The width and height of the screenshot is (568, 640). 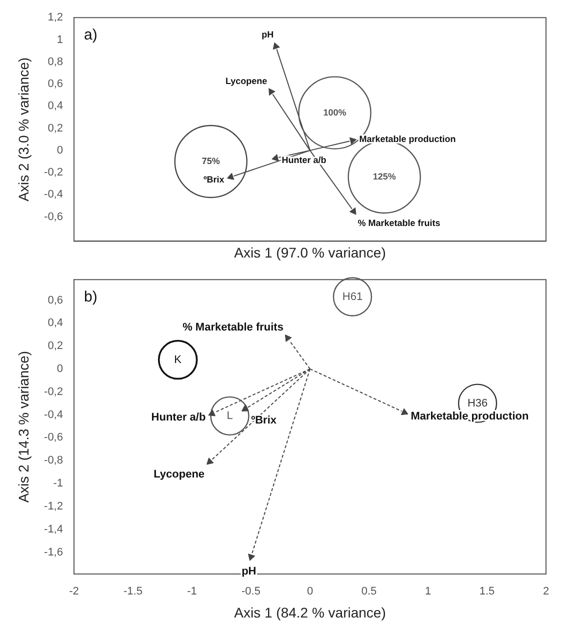 I want to click on x-tick-label: -1, so click(x=192, y=592).